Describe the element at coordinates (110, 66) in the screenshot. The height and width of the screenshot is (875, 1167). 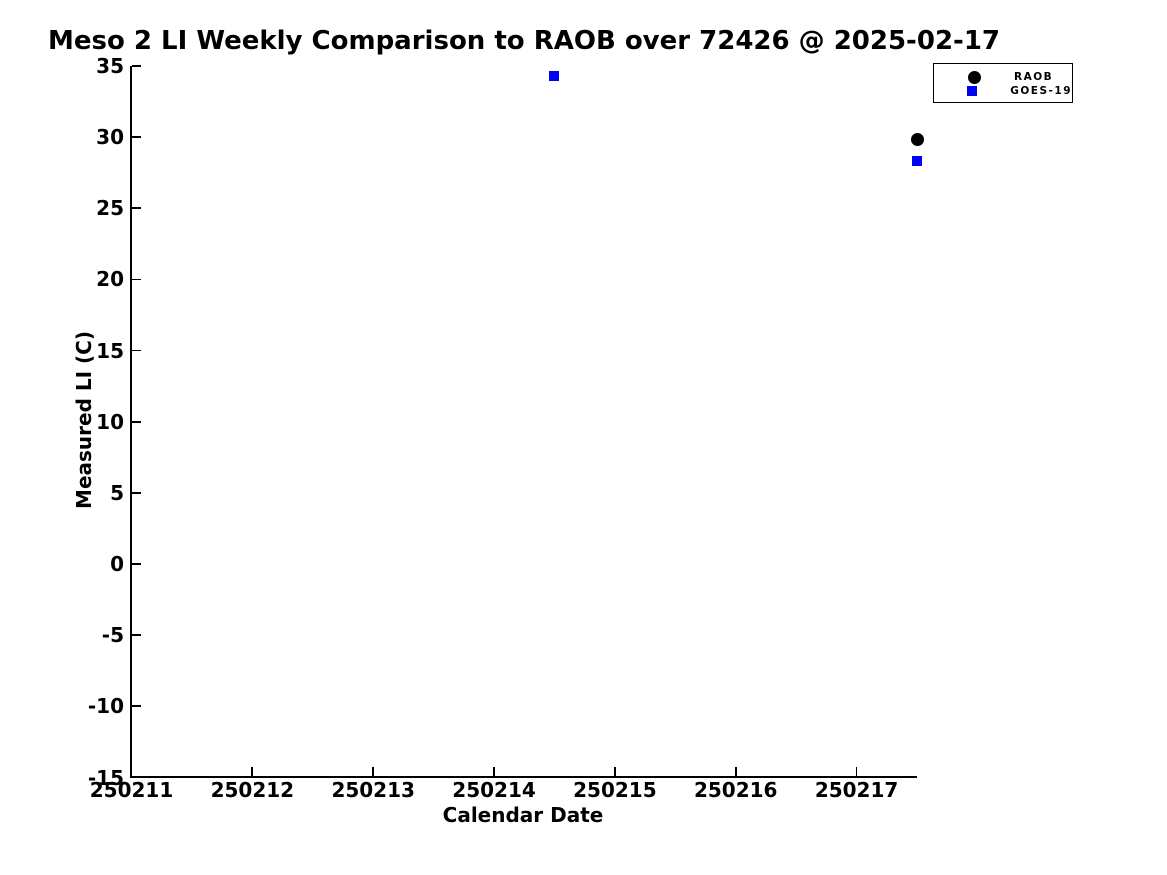
I see `y-tick-label: 35` at that location.